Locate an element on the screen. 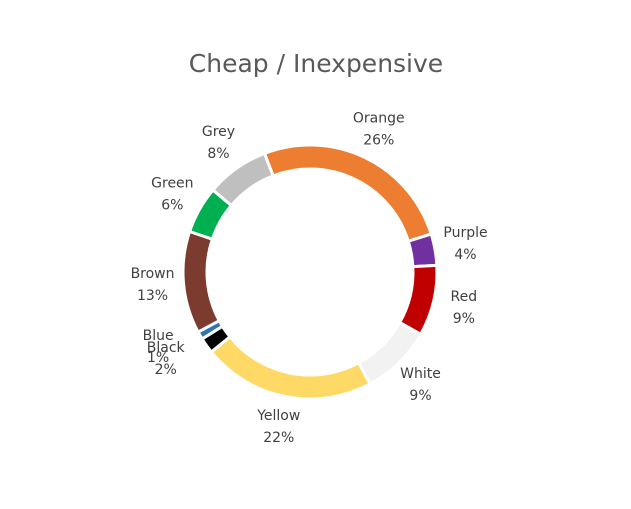 The height and width of the screenshot is (509, 631). value-label: 4% is located at coordinates (465, 255).